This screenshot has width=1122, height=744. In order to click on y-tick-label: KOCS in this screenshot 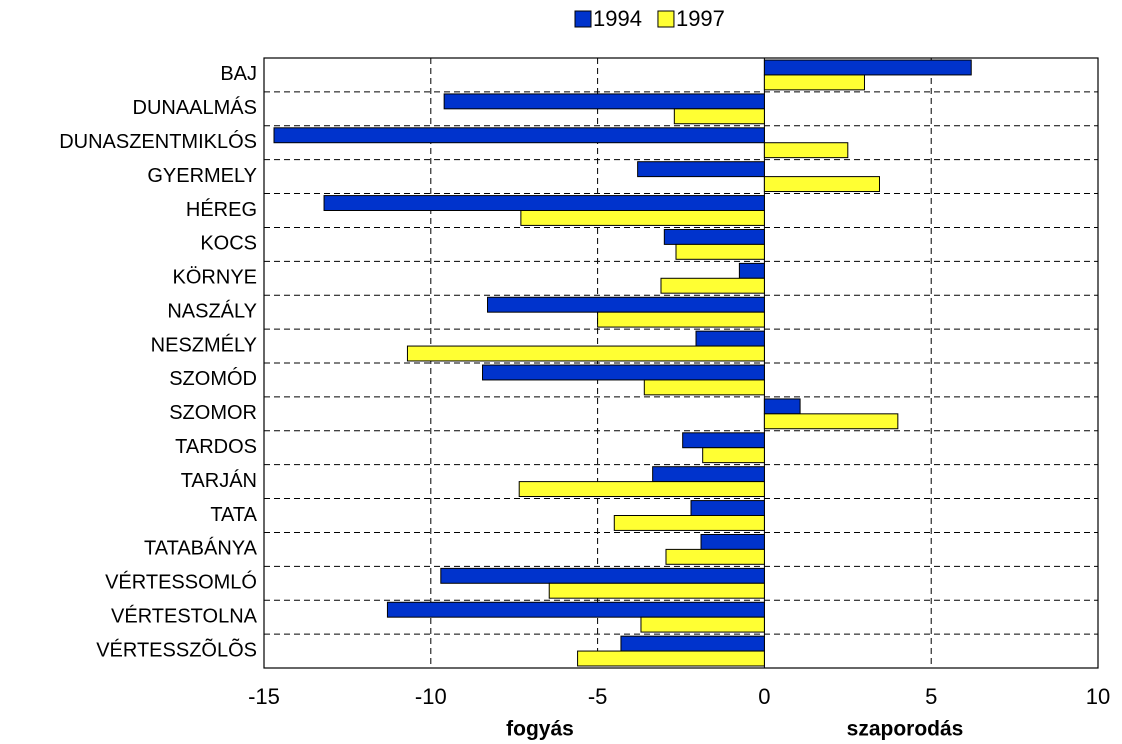, I will do `click(228, 244)`.